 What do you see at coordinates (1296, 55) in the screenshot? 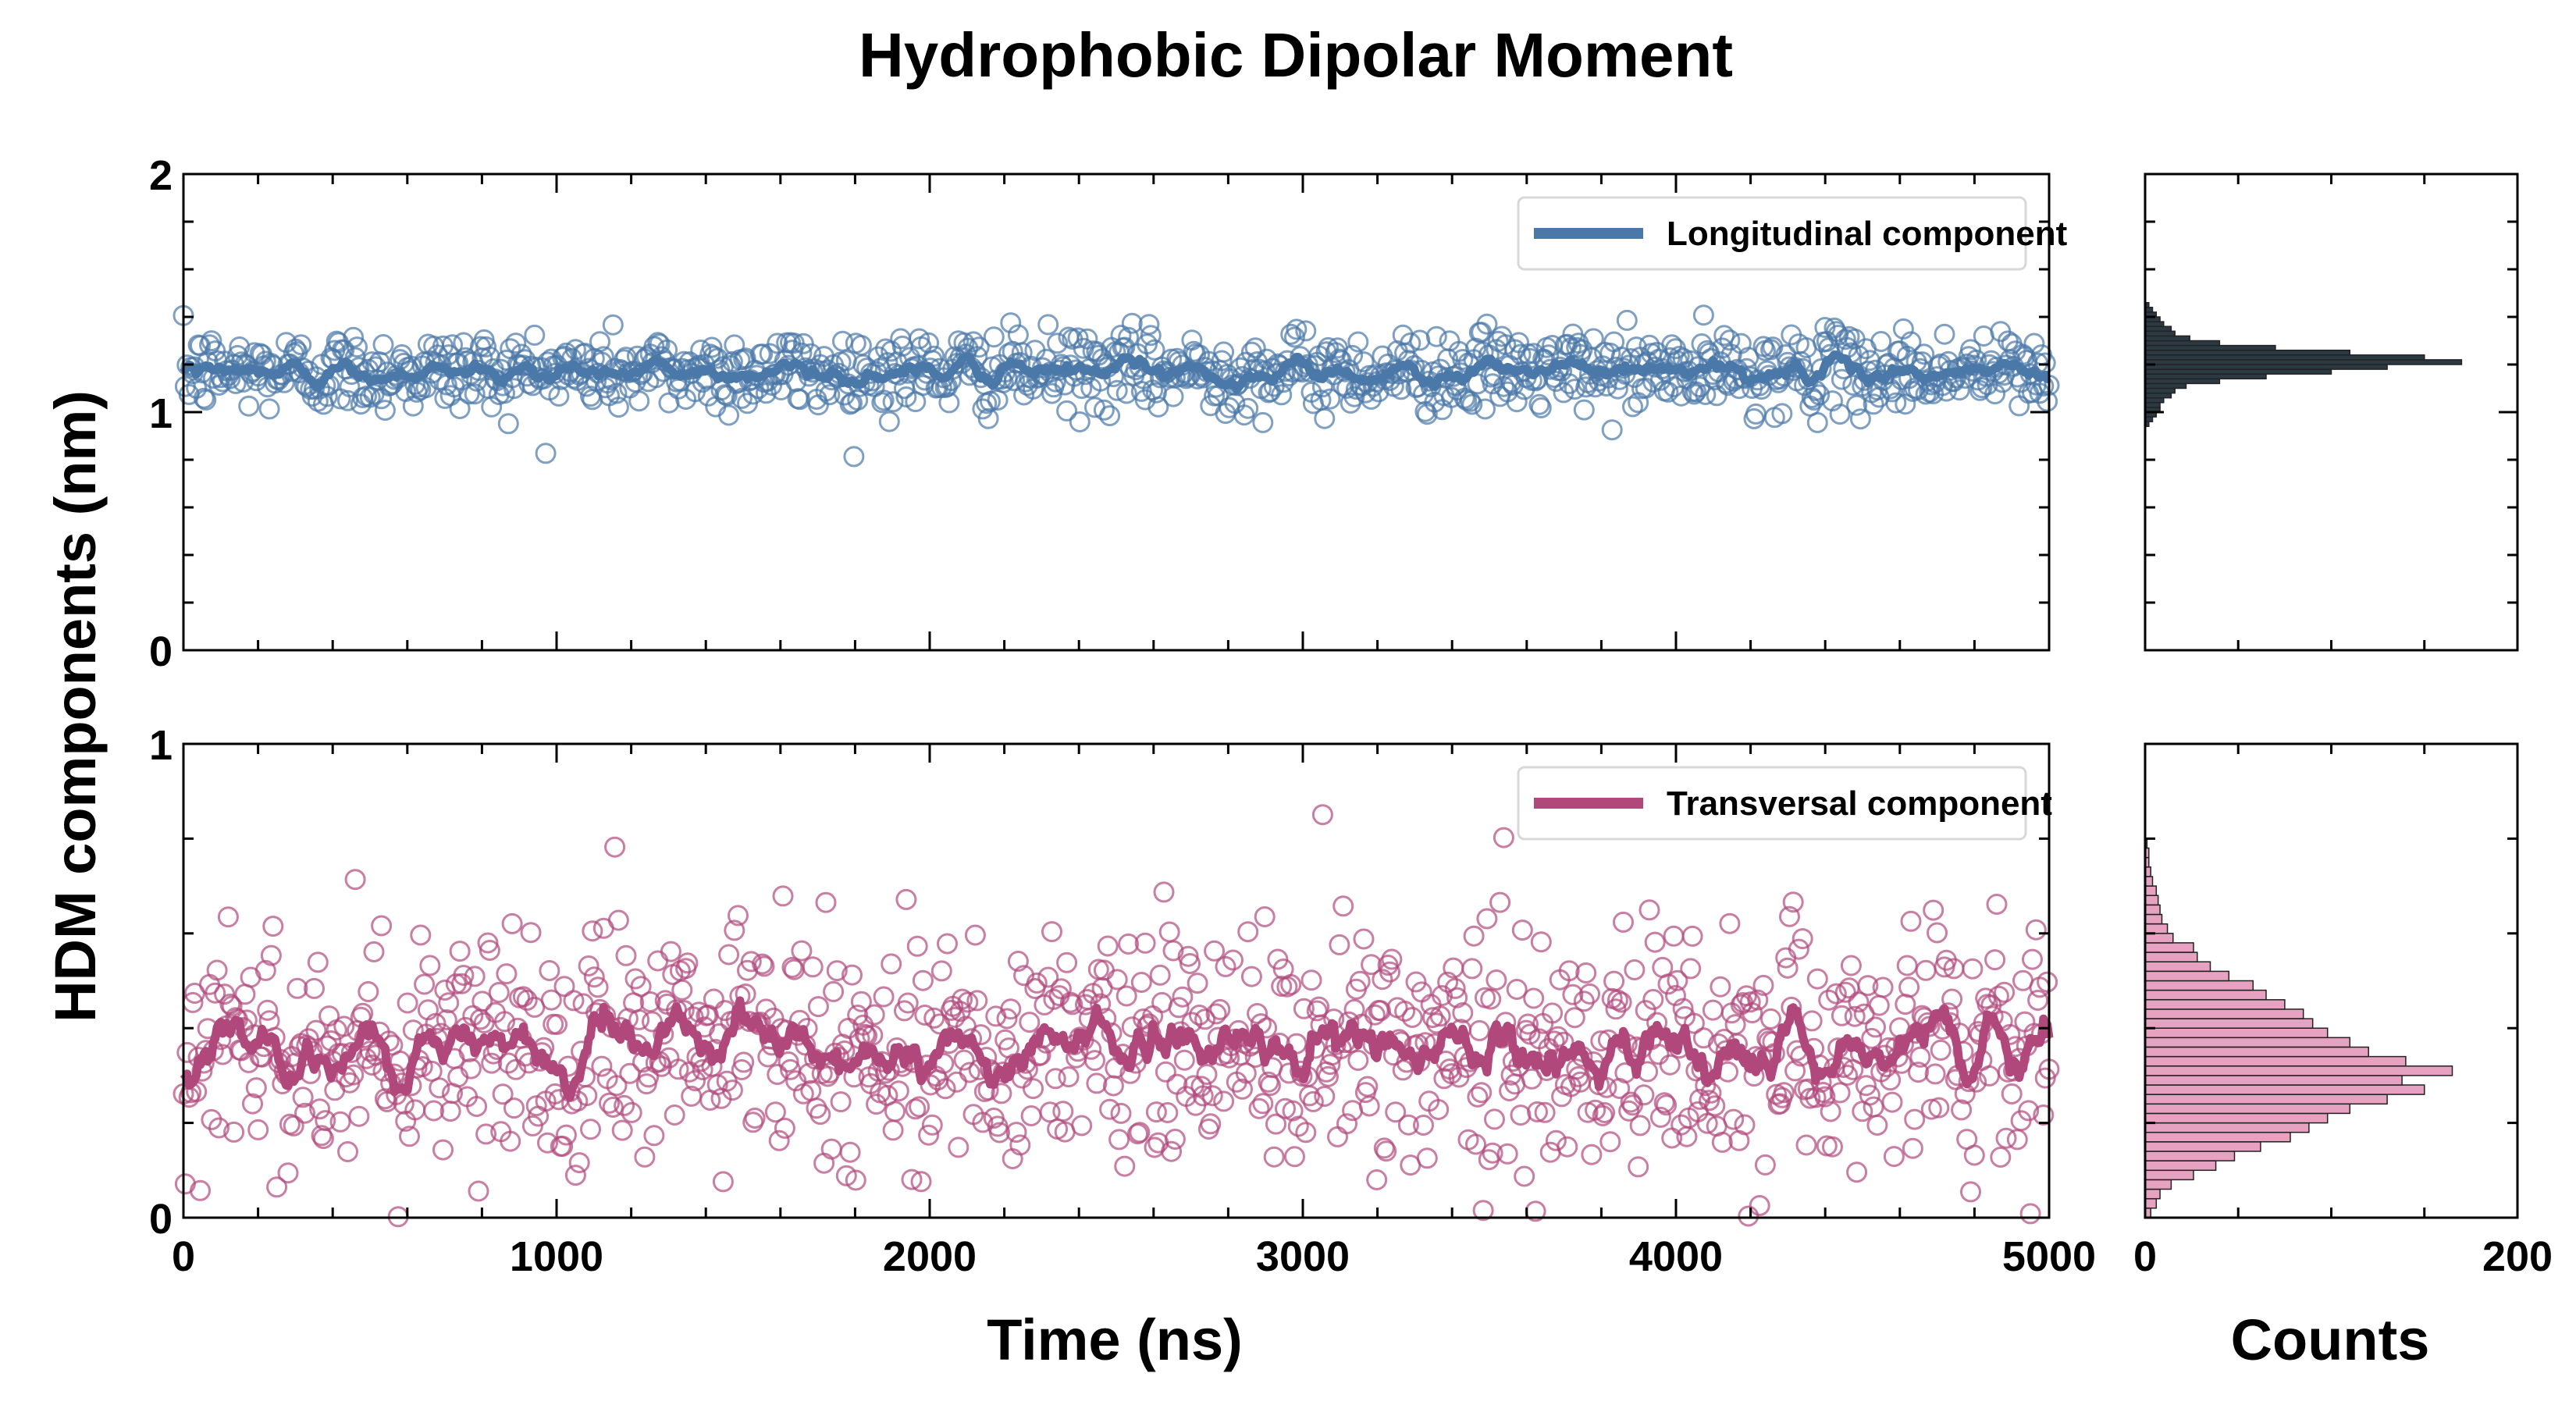
I see `chart-title: Hydrophobic Dipolar Moment` at bounding box center [1296, 55].